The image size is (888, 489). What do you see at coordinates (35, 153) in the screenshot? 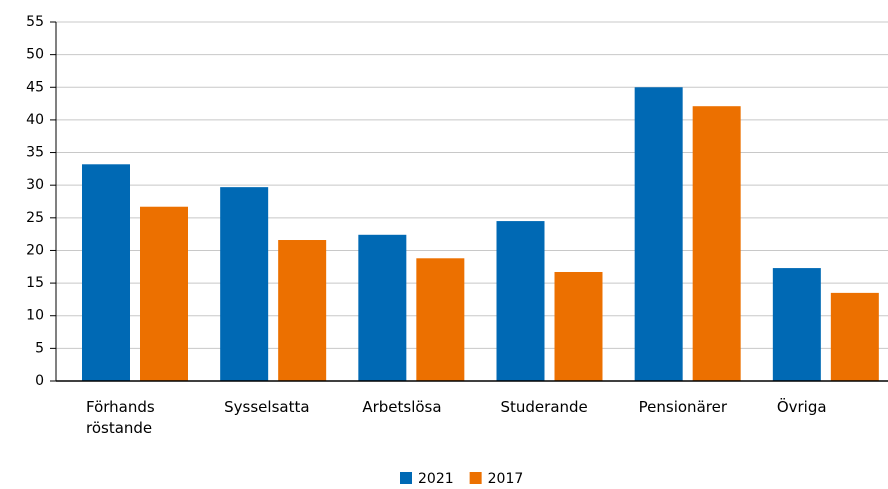
I see `y-tick-label: 35` at bounding box center [35, 153].